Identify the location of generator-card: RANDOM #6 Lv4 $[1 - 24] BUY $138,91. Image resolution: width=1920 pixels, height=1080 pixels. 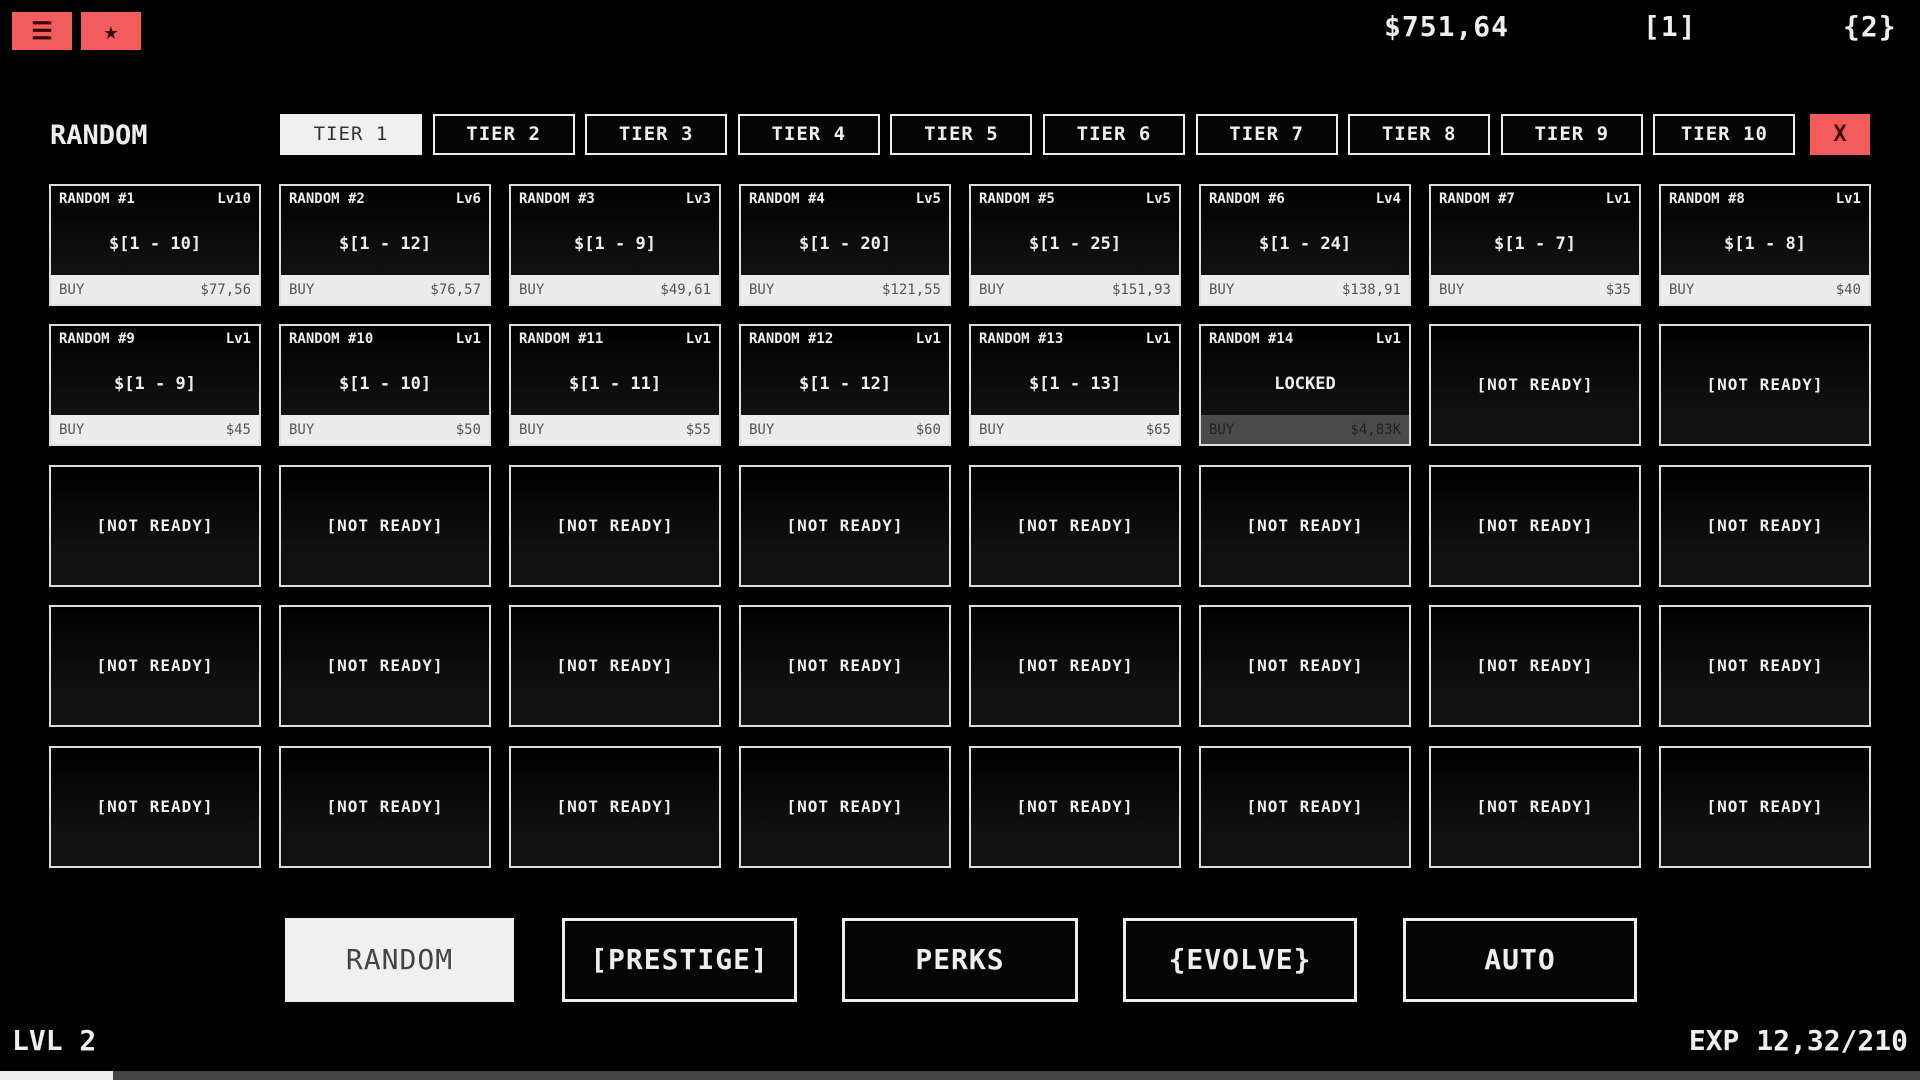
(1305, 245).